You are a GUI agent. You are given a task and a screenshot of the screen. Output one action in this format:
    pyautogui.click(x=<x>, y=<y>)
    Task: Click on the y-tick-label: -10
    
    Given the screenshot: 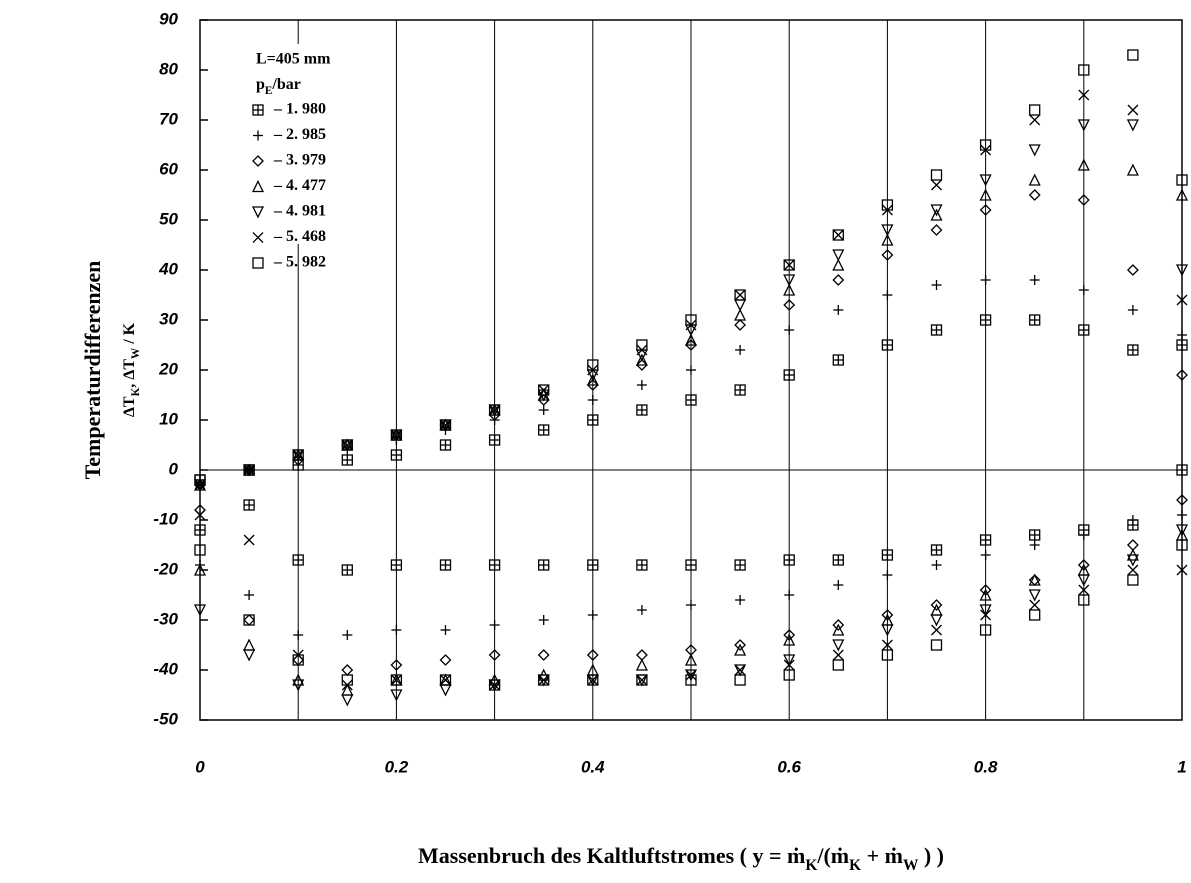 What is the action you would take?
    pyautogui.click(x=165, y=518)
    